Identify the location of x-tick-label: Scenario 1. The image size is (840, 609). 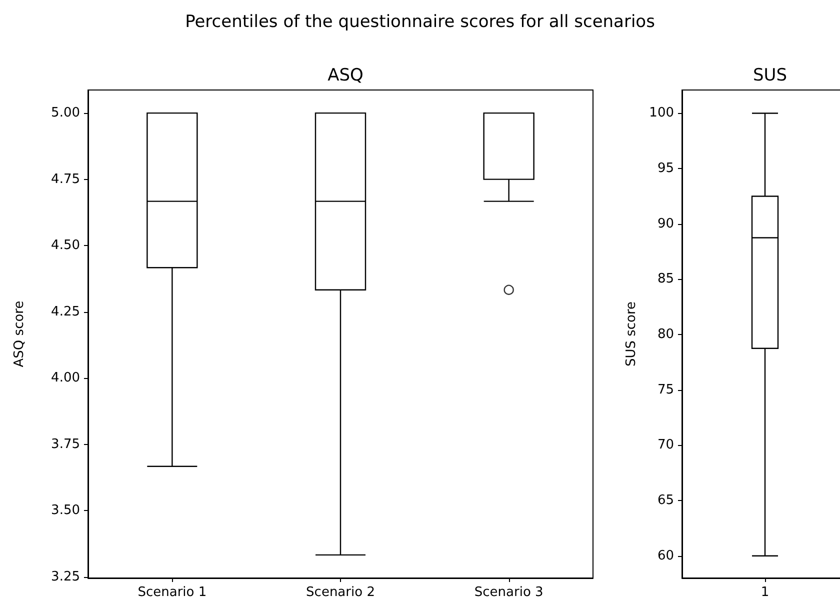
(172, 592).